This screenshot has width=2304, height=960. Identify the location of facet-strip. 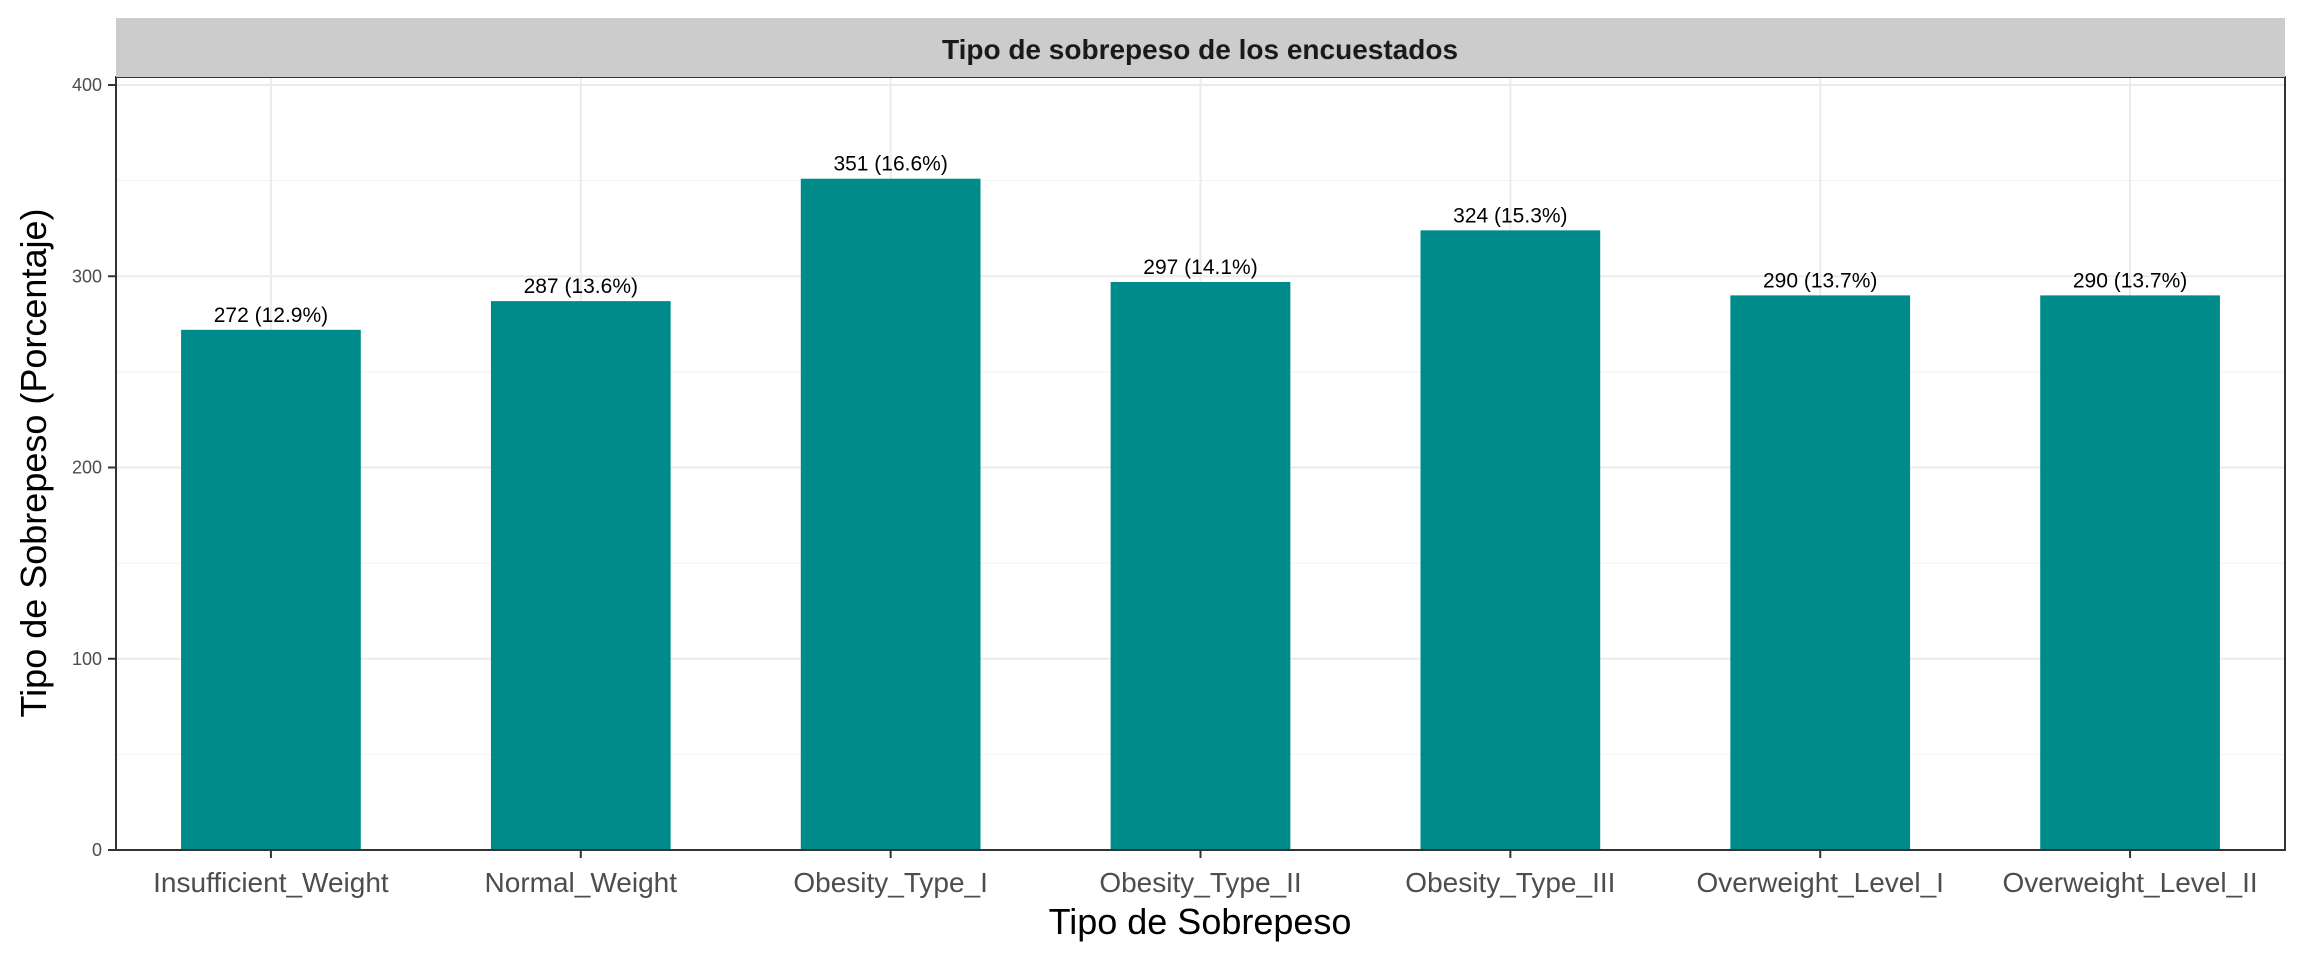
(1200, 47).